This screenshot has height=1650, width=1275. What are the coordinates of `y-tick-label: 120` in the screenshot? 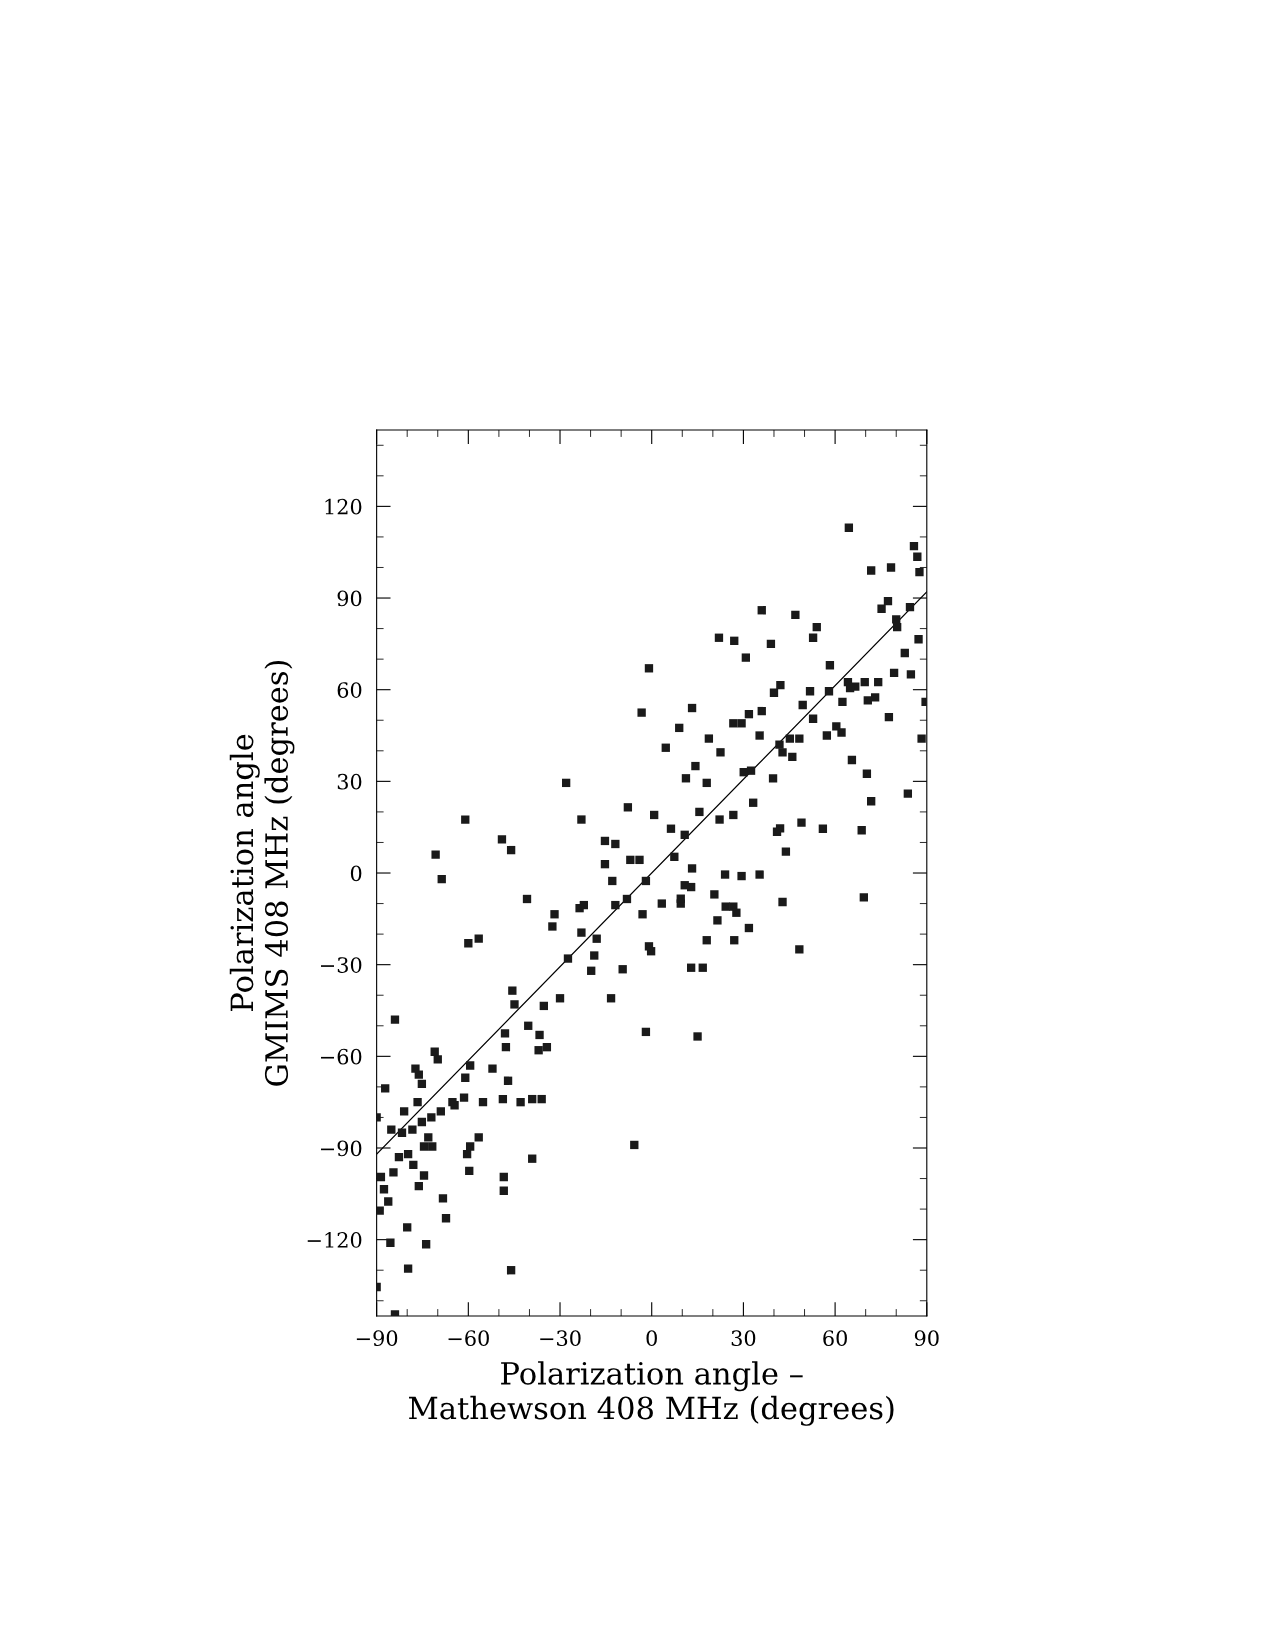 It's located at (343, 506).